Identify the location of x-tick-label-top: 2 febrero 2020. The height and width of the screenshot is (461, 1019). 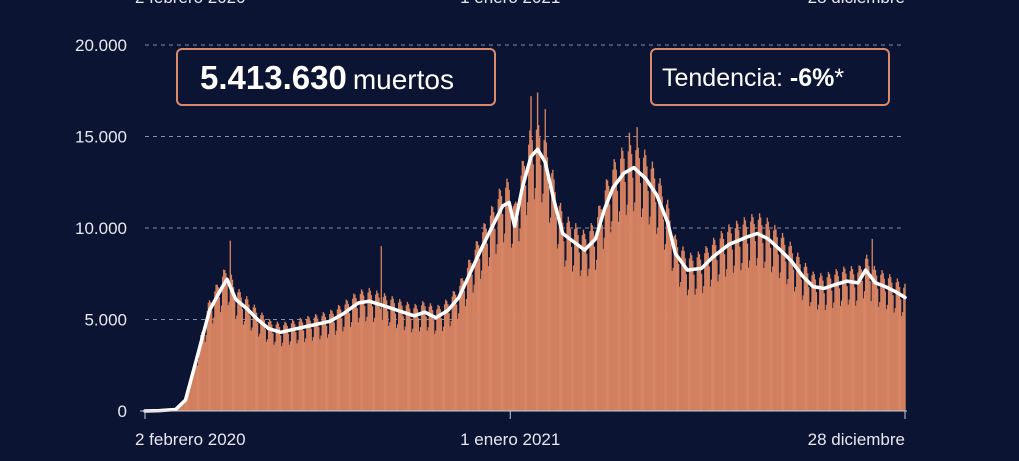
(190, 3).